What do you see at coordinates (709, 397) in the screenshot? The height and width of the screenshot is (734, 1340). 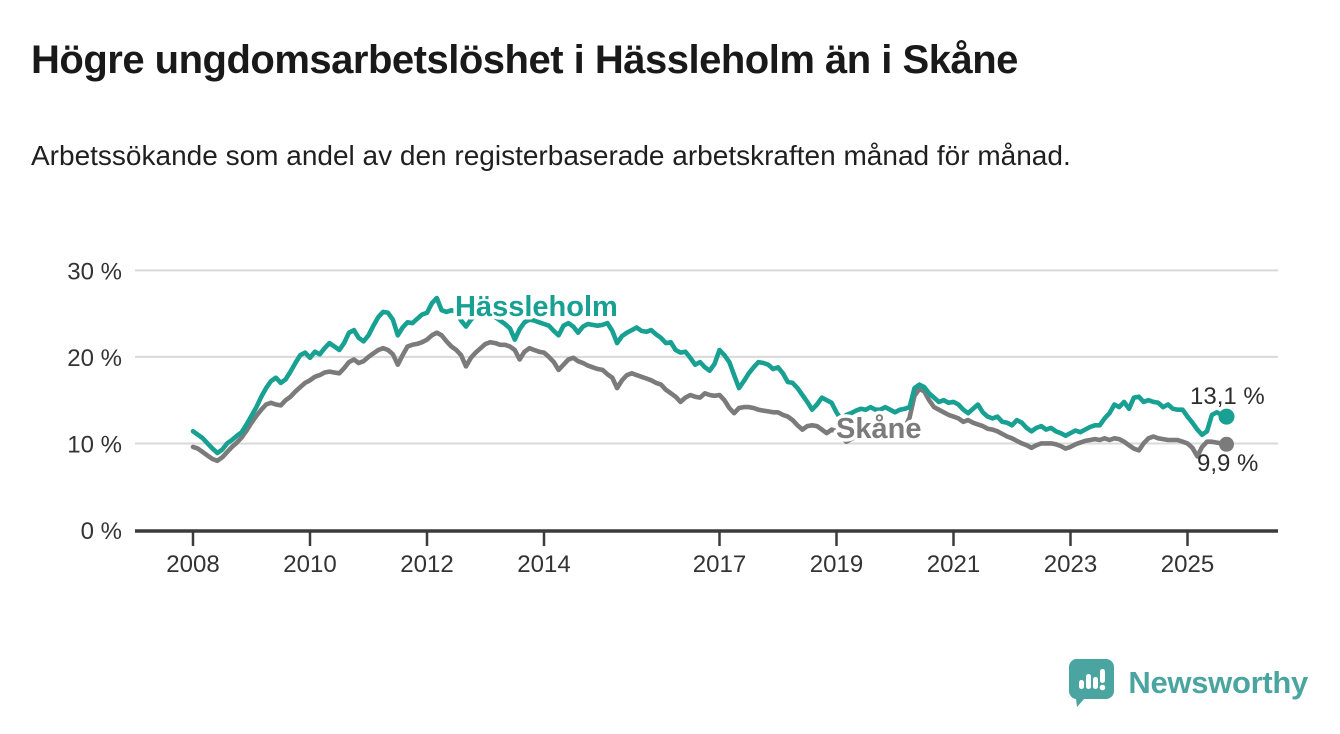 I see `skane-line` at bounding box center [709, 397].